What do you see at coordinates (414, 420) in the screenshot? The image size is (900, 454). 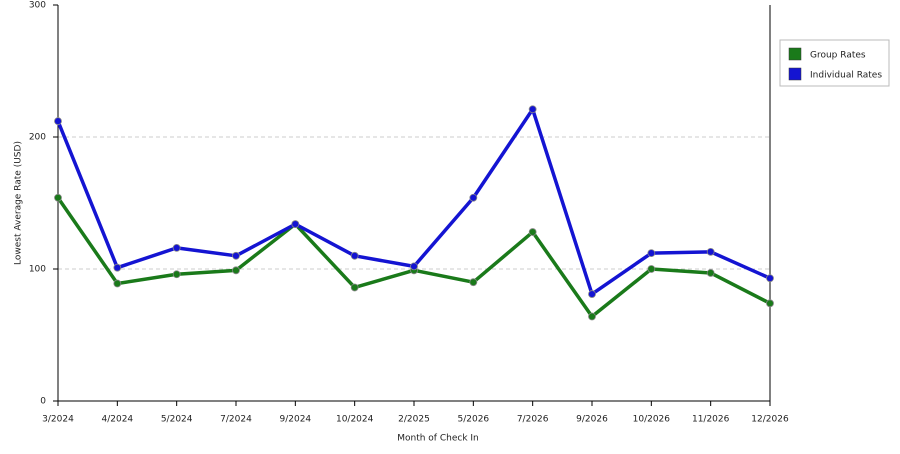 I see `x-tick-label: 2/2025` at bounding box center [414, 420].